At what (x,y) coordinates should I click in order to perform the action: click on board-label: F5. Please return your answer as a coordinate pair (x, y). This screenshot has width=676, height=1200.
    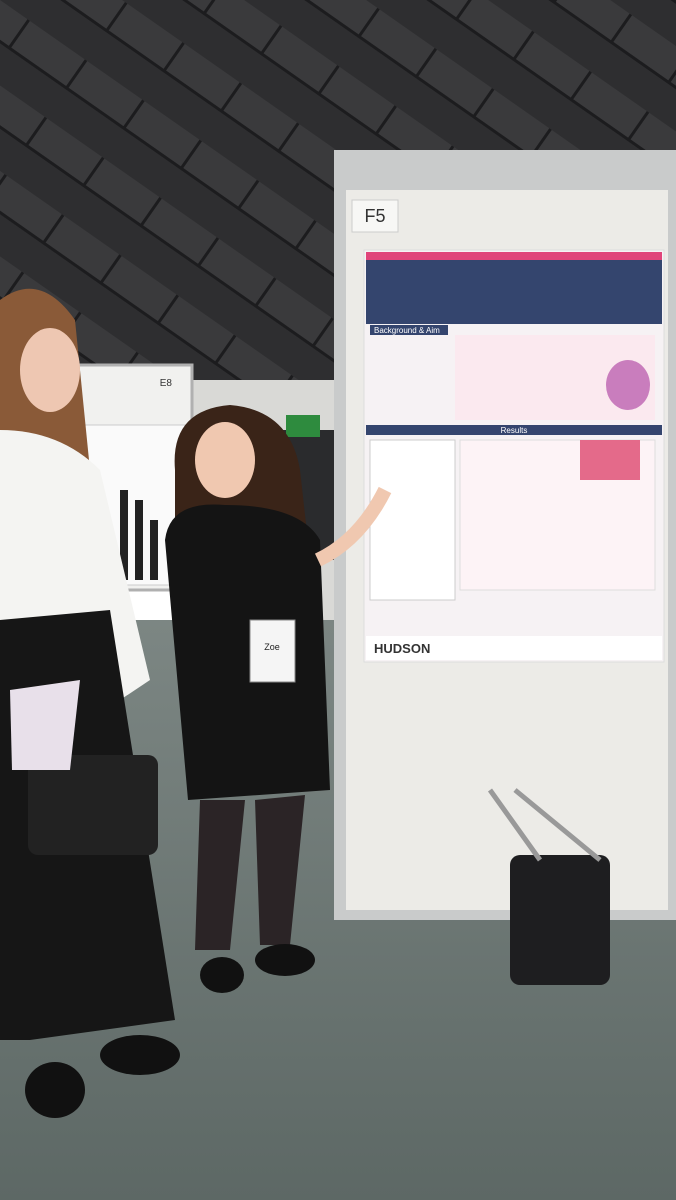
    Looking at the image, I should click on (374, 216).